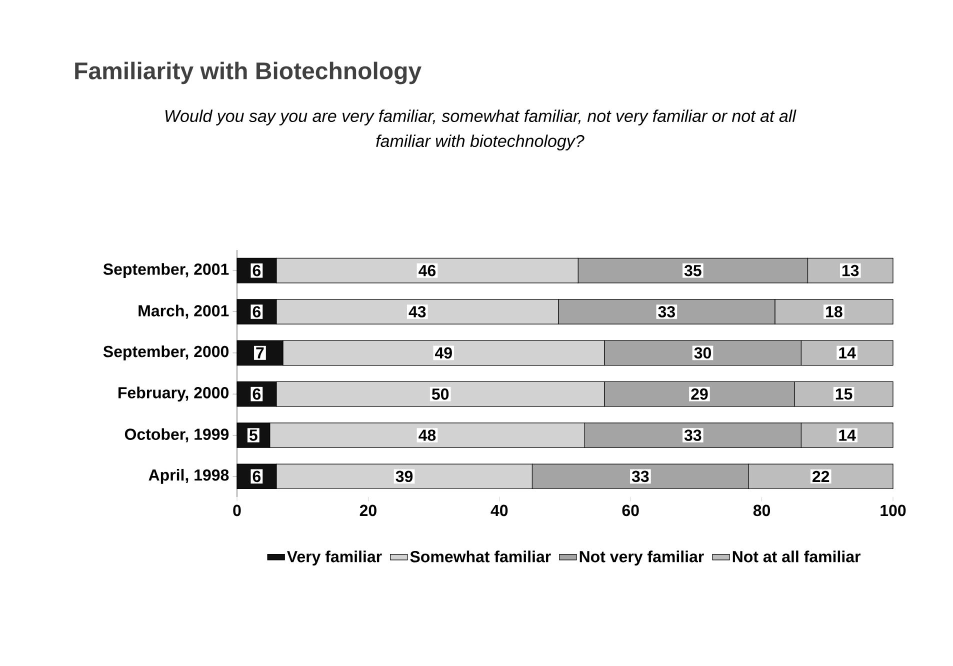  Describe the element at coordinates (796, 556) in the screenshot. I see `legend-label: Not at all familiar` at that location.